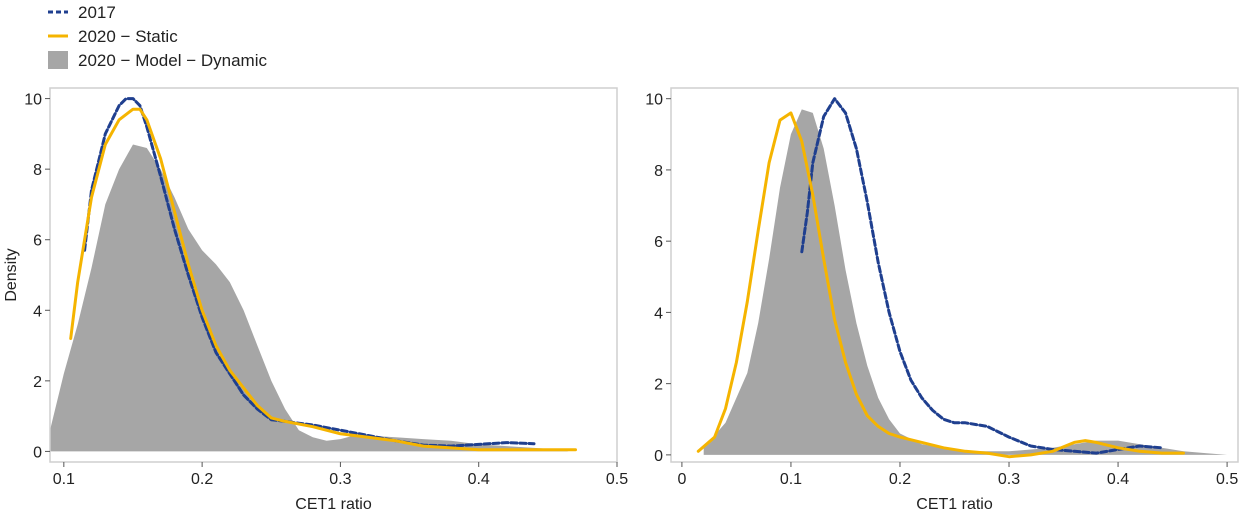 Image resolution: width=1240 pixels, height=517 pixels. I want to click on legend-item: 2020 − Model − Dynamic, so click(157, 60).